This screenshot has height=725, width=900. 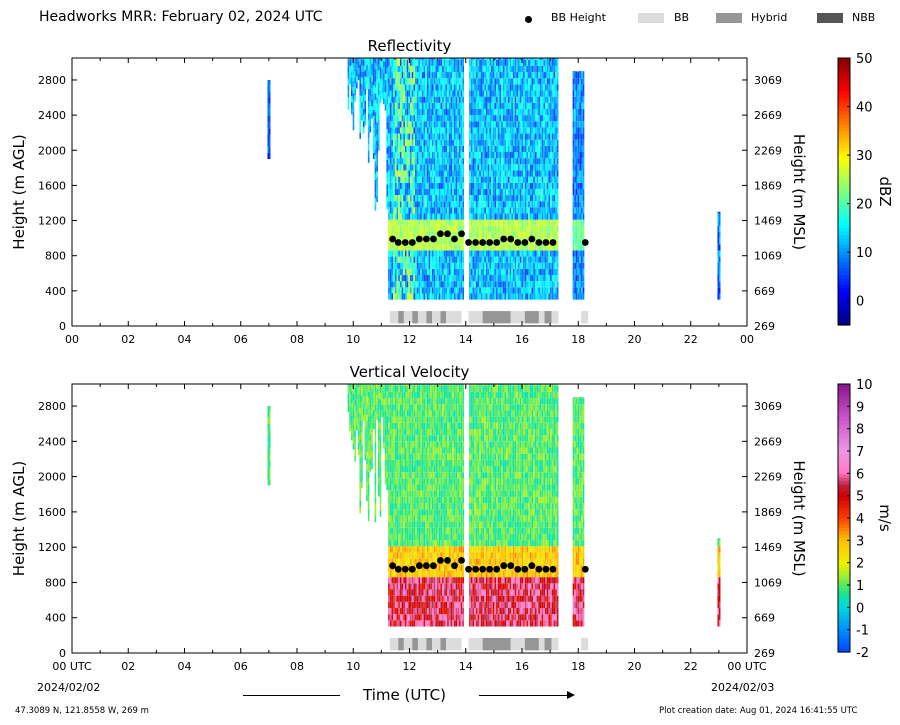 I want to click on bb-class-segment, so click(x=531, y=317).